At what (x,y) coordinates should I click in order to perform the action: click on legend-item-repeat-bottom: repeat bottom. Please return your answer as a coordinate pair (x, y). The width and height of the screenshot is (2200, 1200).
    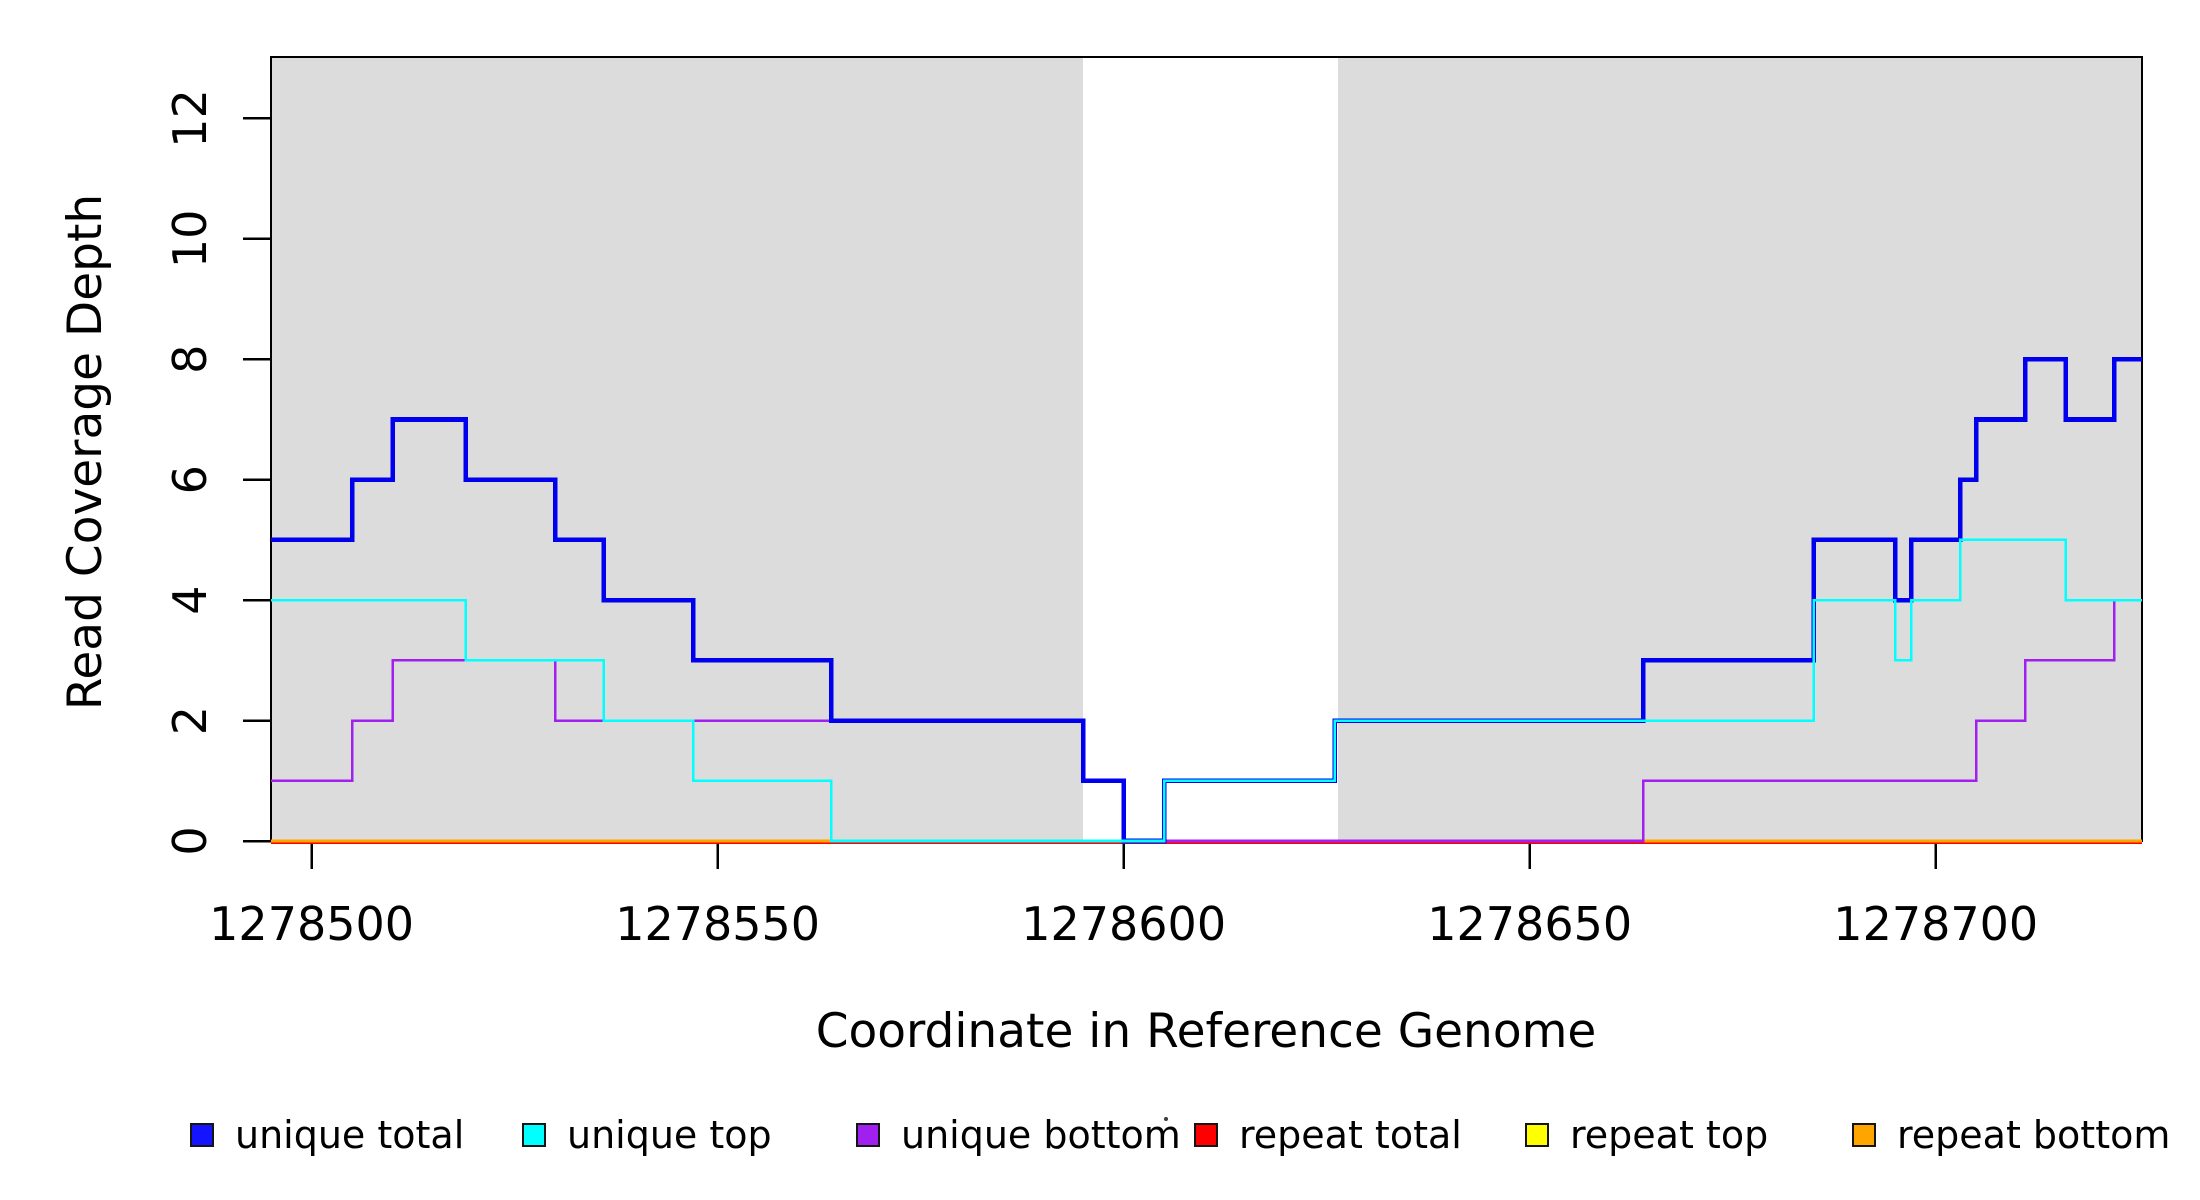
    Looking at the image, I should click on (2011, 1135).